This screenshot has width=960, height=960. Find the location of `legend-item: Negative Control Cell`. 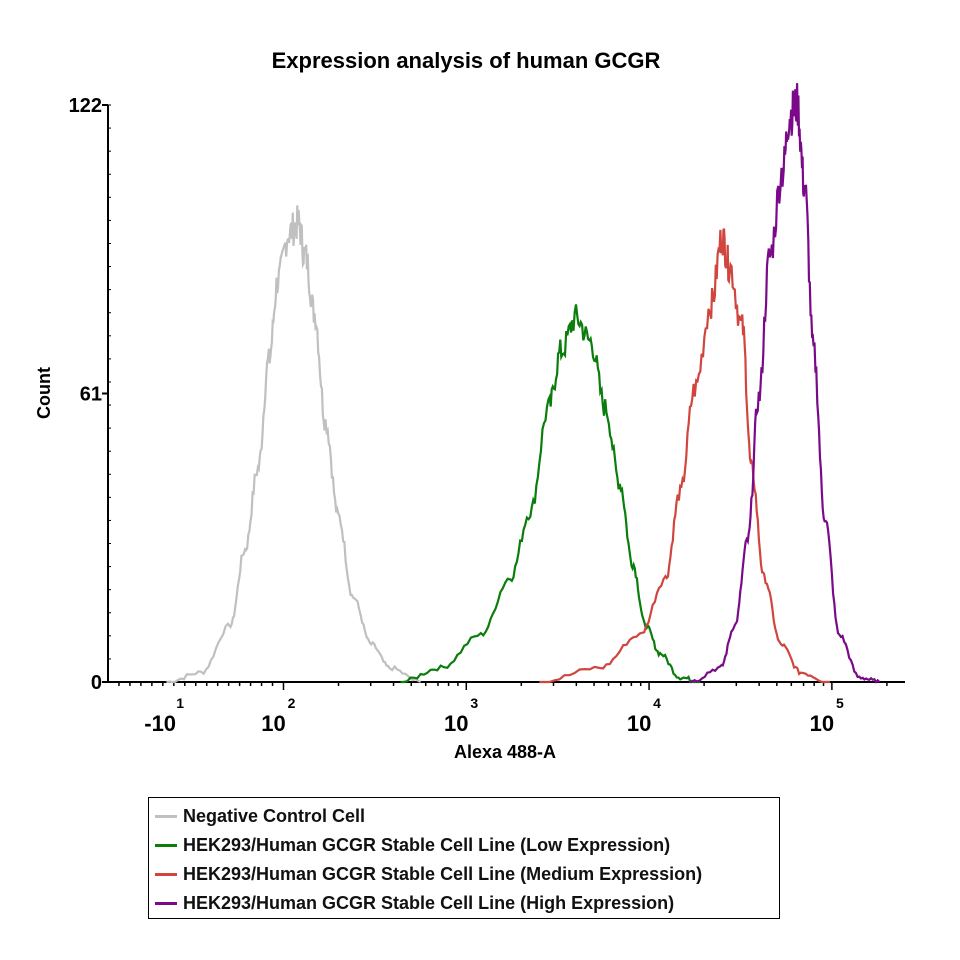

legend-item: Negative Control Cell is located at coordinates (467, 816).